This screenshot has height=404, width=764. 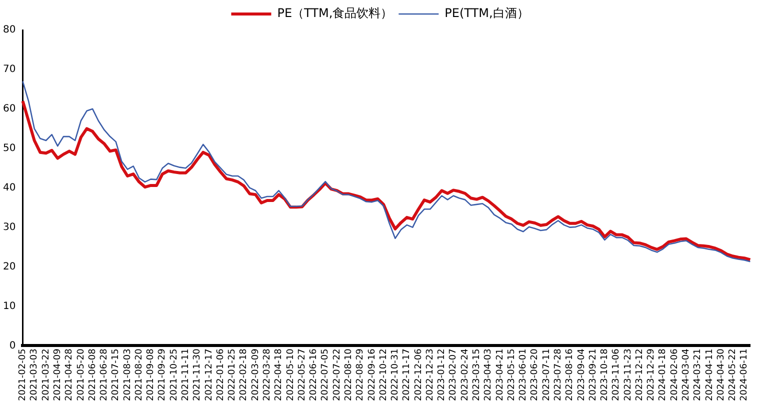 I want to click on x-tick-label: 2024-04-11, so click(x=709, y=375).